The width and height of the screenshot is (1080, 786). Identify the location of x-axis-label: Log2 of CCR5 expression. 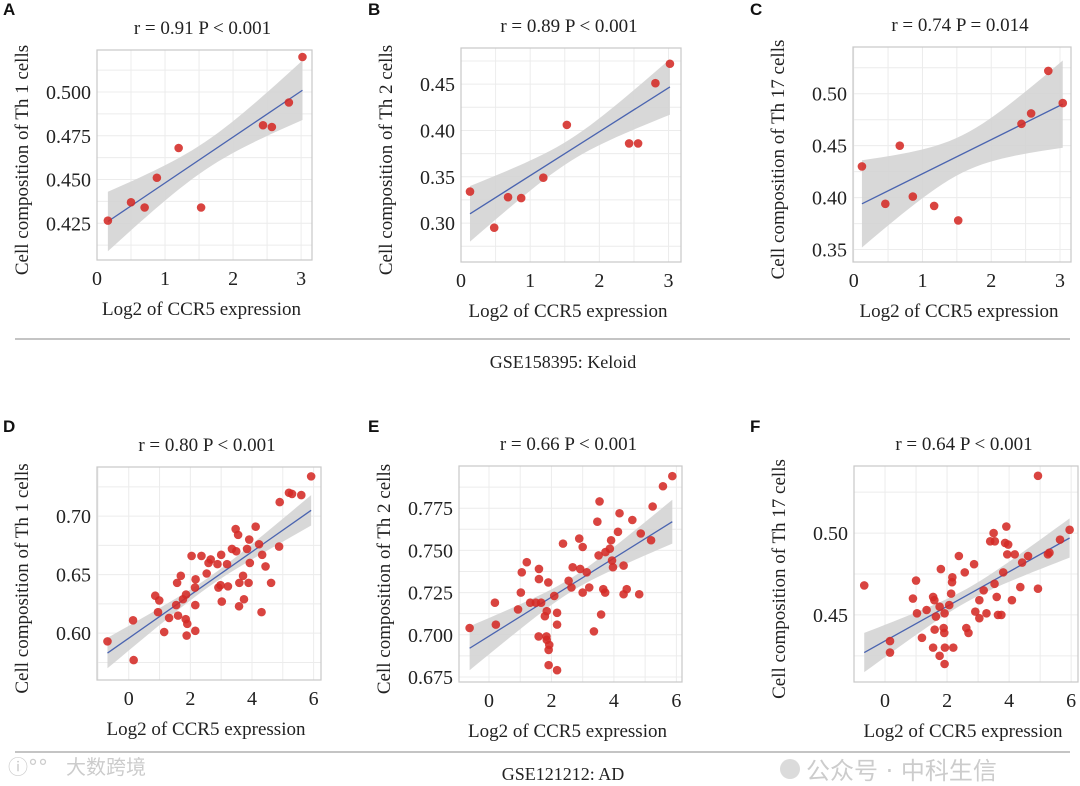
(963, 731).